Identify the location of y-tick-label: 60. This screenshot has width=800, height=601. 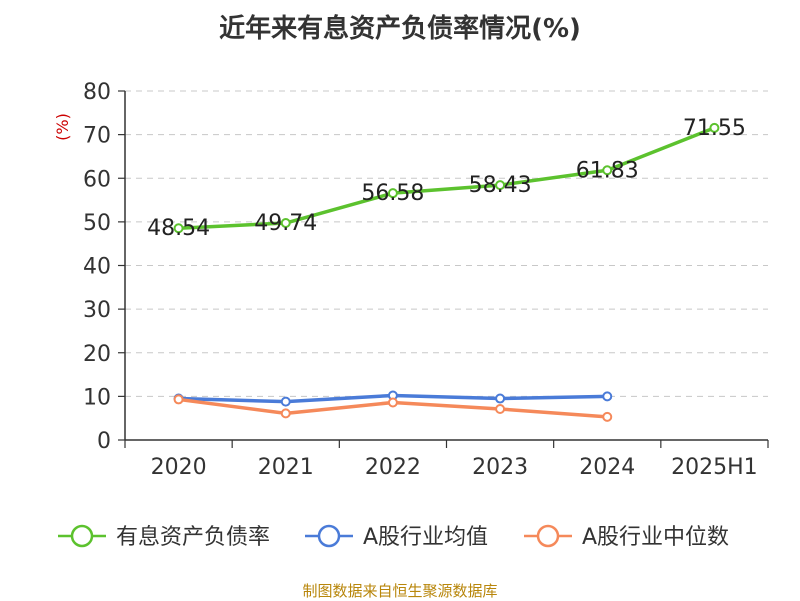
(97, 179).